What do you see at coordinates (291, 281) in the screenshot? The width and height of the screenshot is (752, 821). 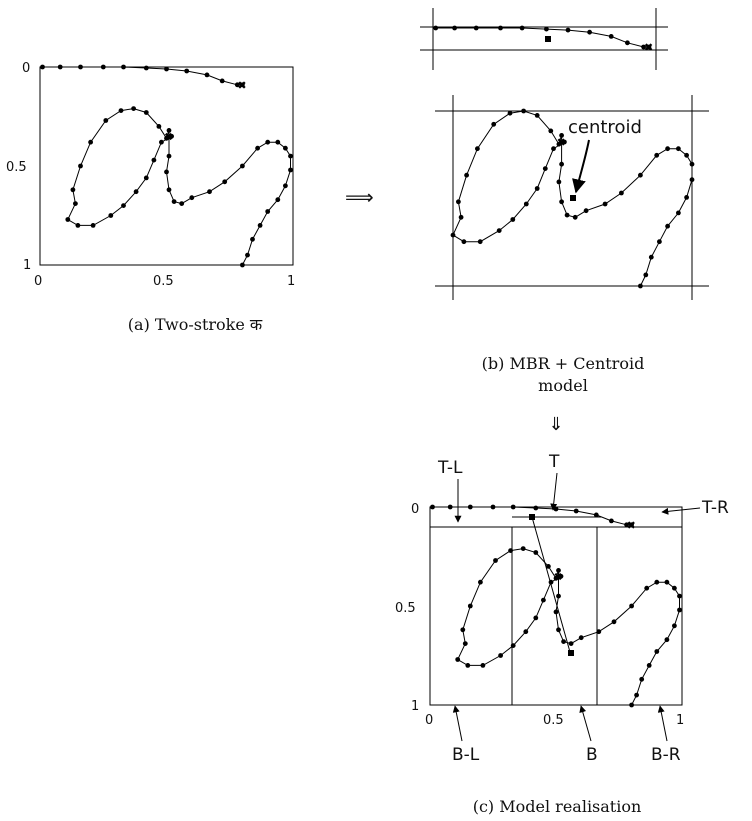 I see `panel-a-xtick-1: 1` at bounding box center [291, 281].